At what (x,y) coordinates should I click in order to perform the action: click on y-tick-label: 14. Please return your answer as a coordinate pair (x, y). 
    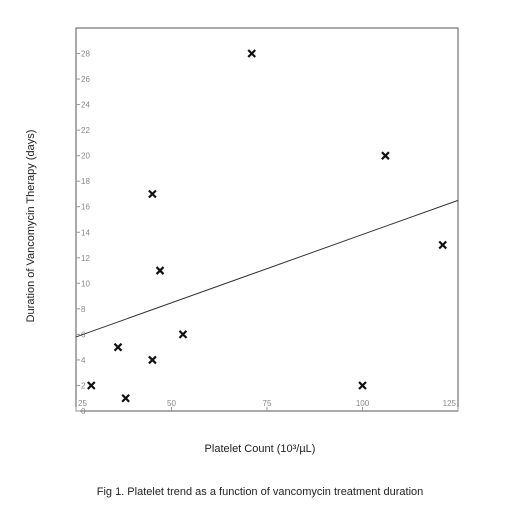
    Looking at the image, I should click on (85, 232).